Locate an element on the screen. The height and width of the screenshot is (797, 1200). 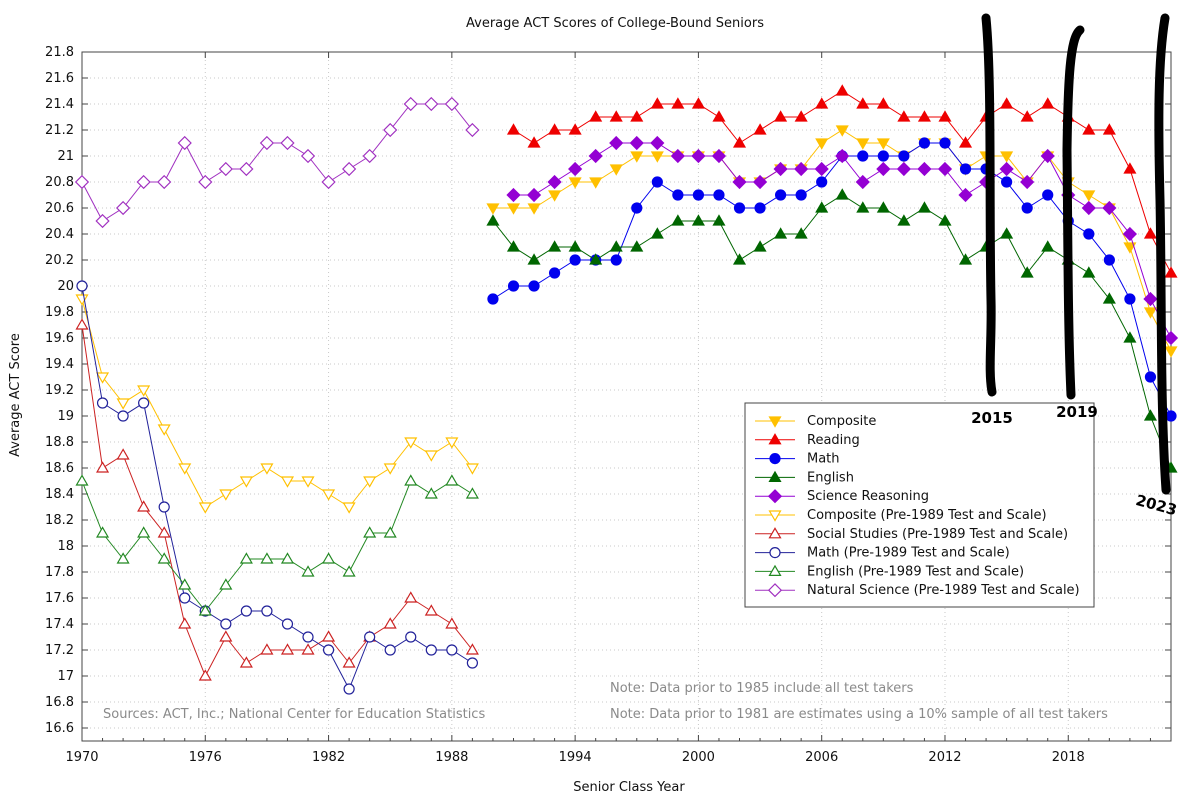
y-tick-label: 18.6 is located at coordinates (59, 468).